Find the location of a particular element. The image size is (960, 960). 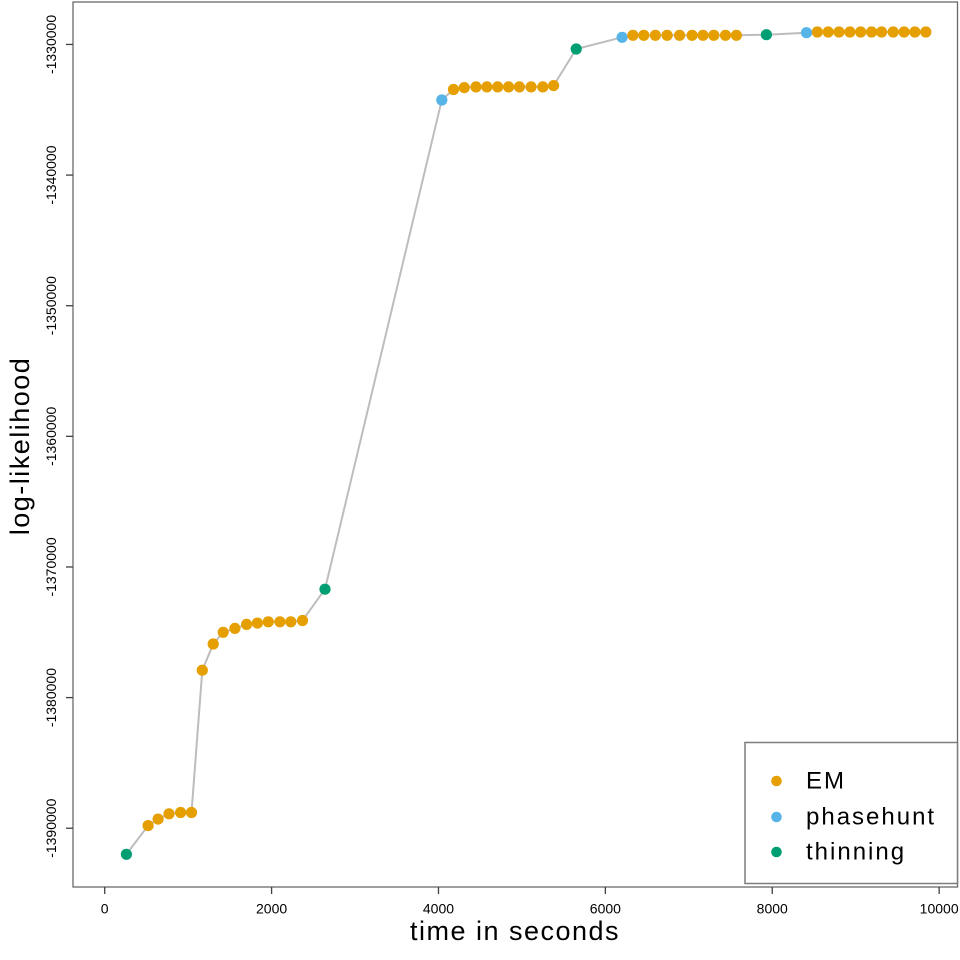

y-tick-label: -1330000 is located at coordinates (51, 44).